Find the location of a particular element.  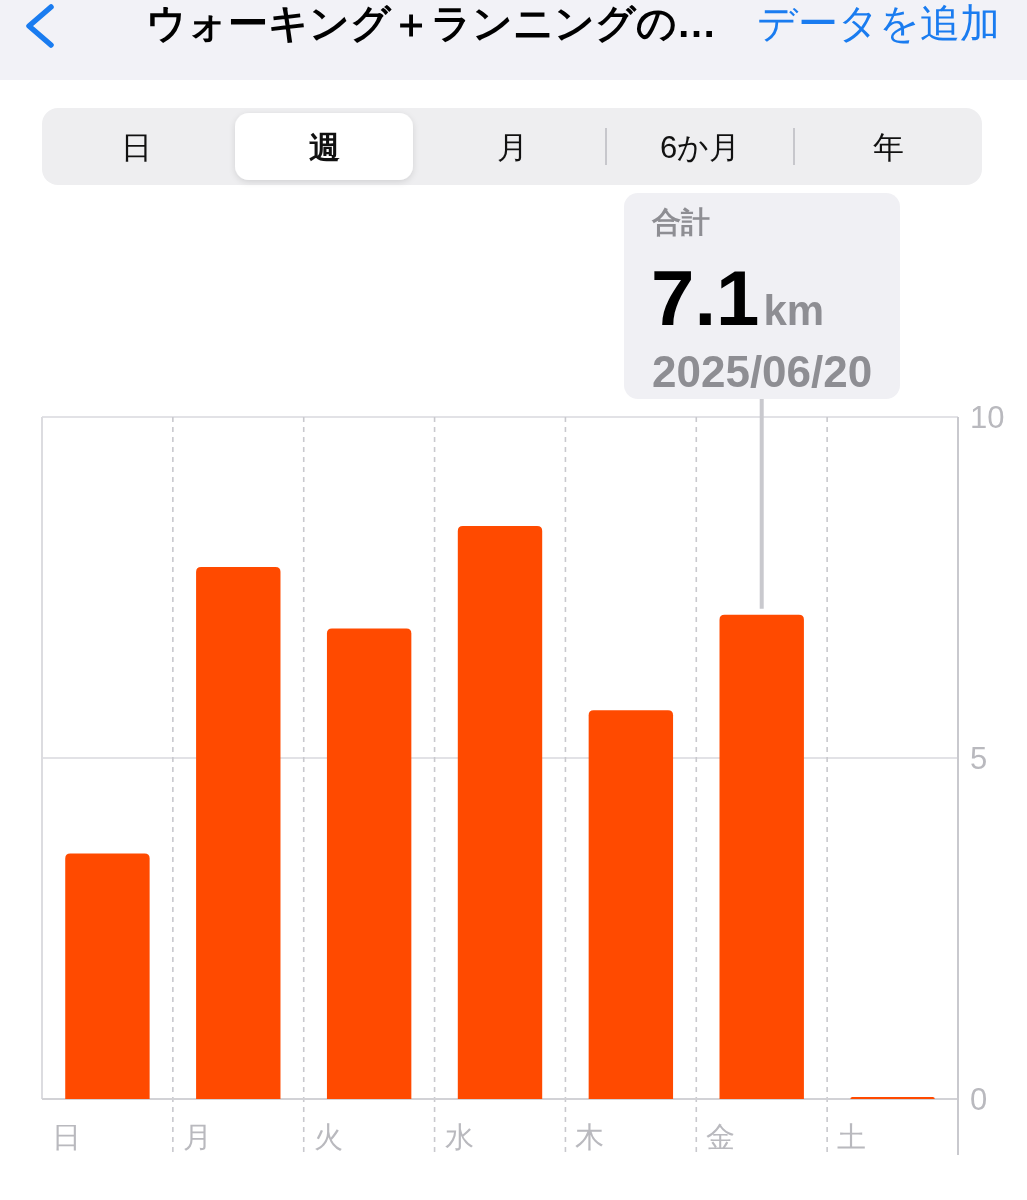

button-add-data: データを追加 is located at coordinates (878, 23).